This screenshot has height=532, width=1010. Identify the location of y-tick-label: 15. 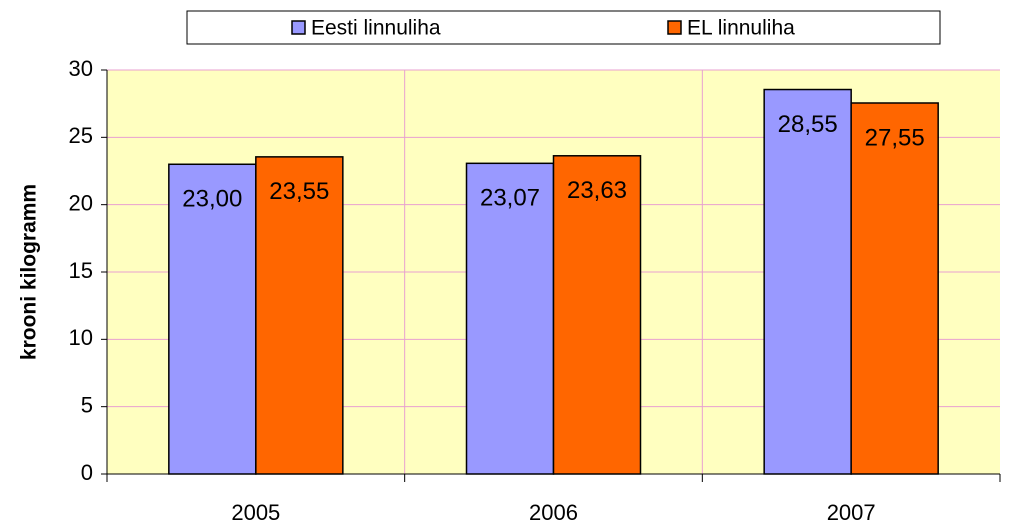
(81, 270).